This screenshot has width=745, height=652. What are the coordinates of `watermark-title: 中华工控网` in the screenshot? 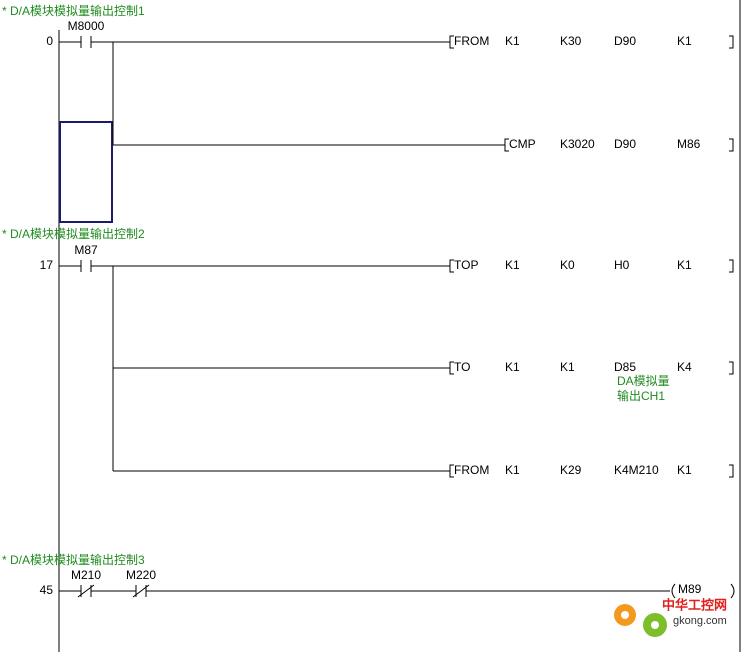 It's located at (694, 604).